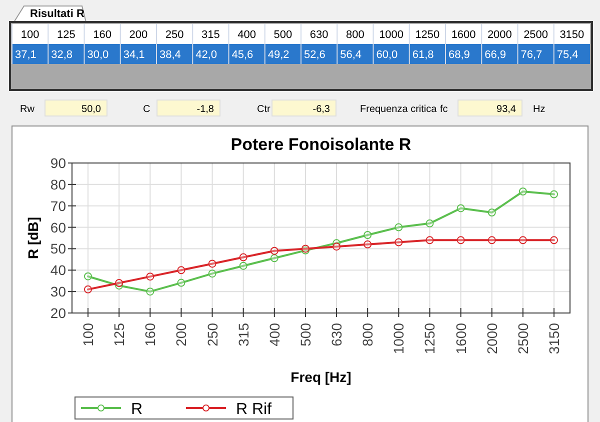 Image resolution: width=600 pixels, height=422 pixels. I want to click on legend-label: R, so click(137, 409).